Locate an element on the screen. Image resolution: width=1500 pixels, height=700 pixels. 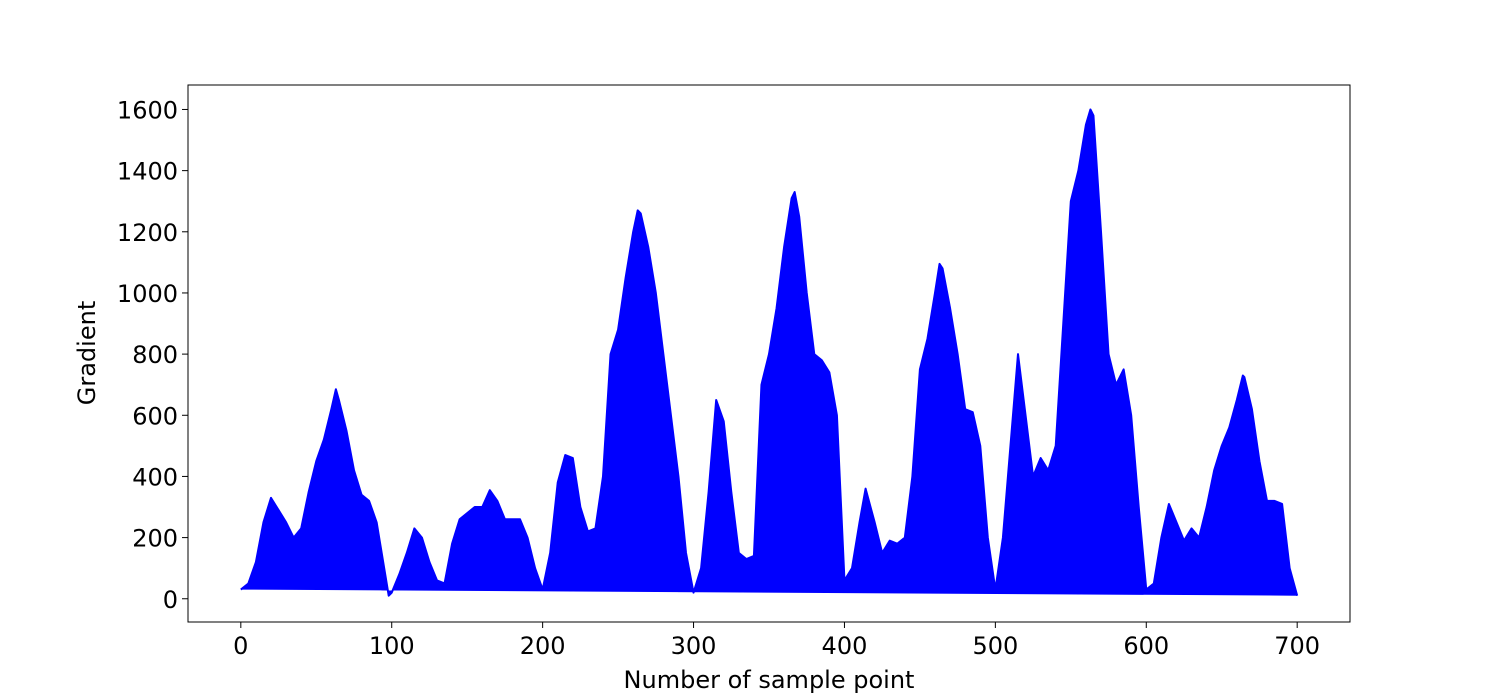
x-tick-label: 200 is located at coordinates (543, 646).